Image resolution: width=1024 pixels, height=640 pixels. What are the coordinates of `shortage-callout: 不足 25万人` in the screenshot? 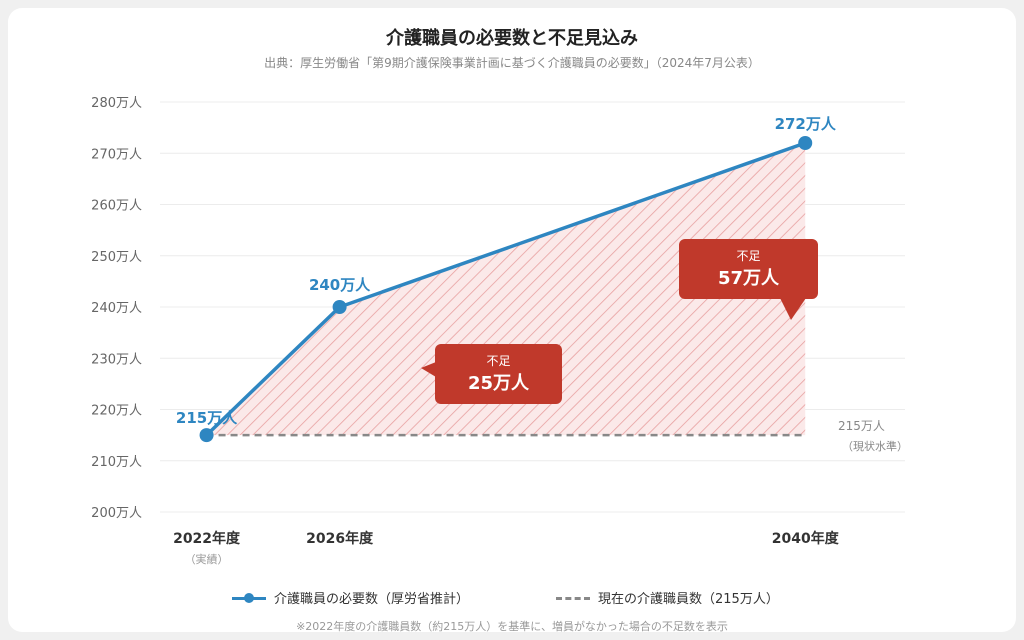 It's located at (491, 374).